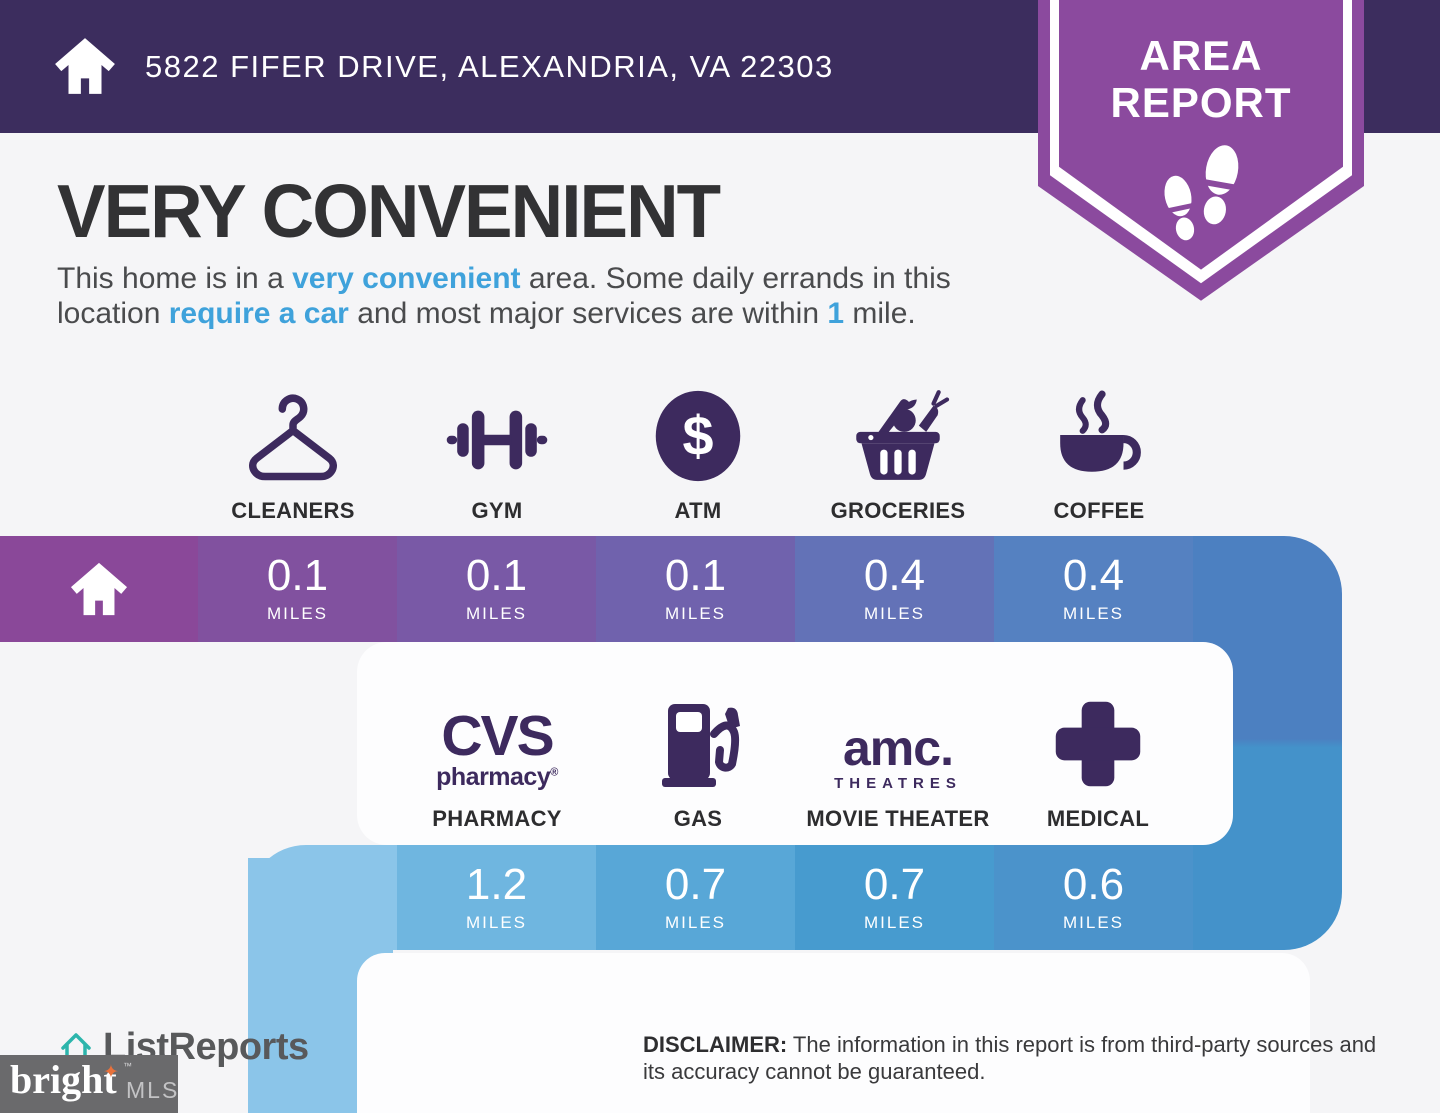  I want to click on grocery-basket-icon, so click(898, 435).